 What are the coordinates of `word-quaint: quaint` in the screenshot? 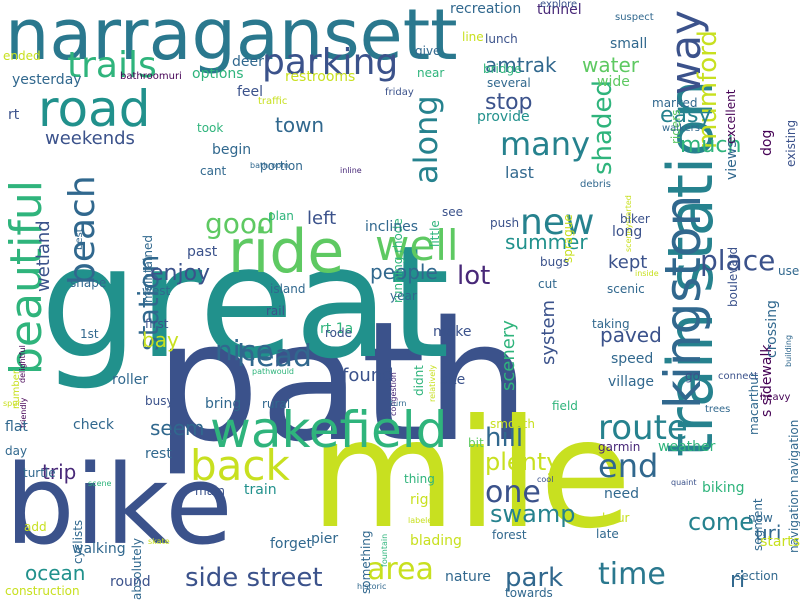 It's located at (684, 482).